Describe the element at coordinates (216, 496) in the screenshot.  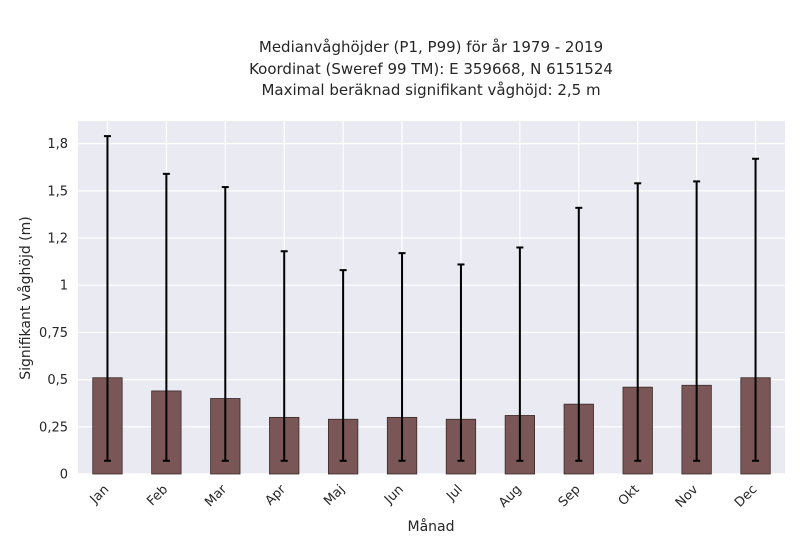
I see `x-tick-label: Mar` at that location.